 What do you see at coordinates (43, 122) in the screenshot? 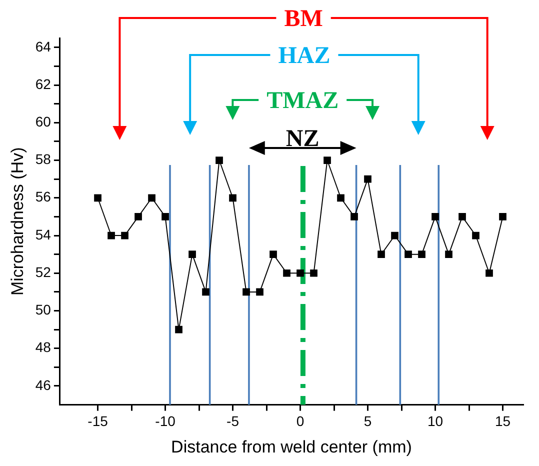
I see `y-tick-label: 60` at bounding box center [43, 122].